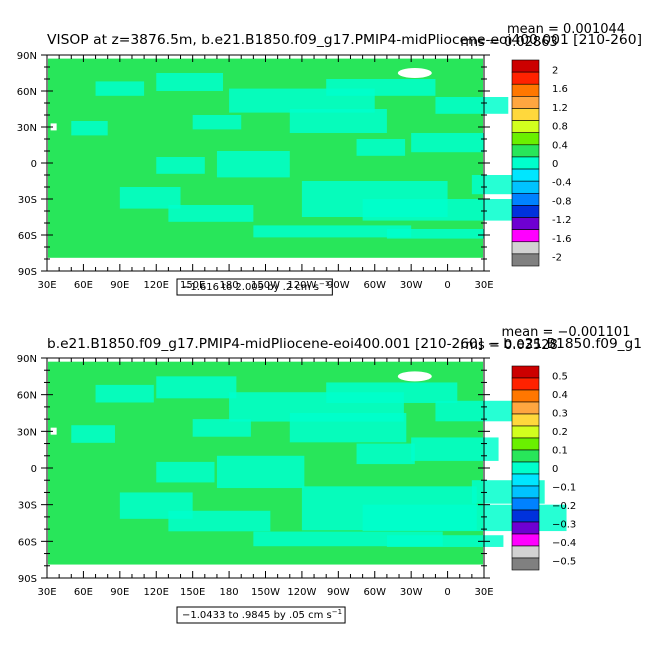 The width and height of the screenshot is (647, 647). Describe the element at coordinates (34, 469) in the screenshot. I see `y-tick-label: 0` at that location.